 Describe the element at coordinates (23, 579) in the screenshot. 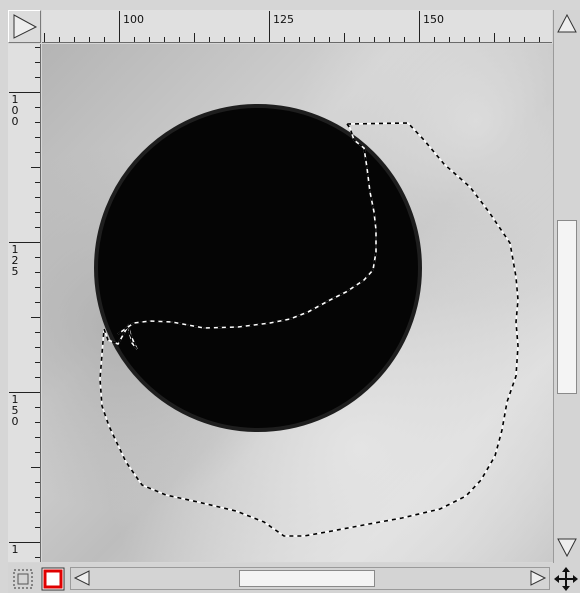

I see `quick-mask-off-icon` at that location.